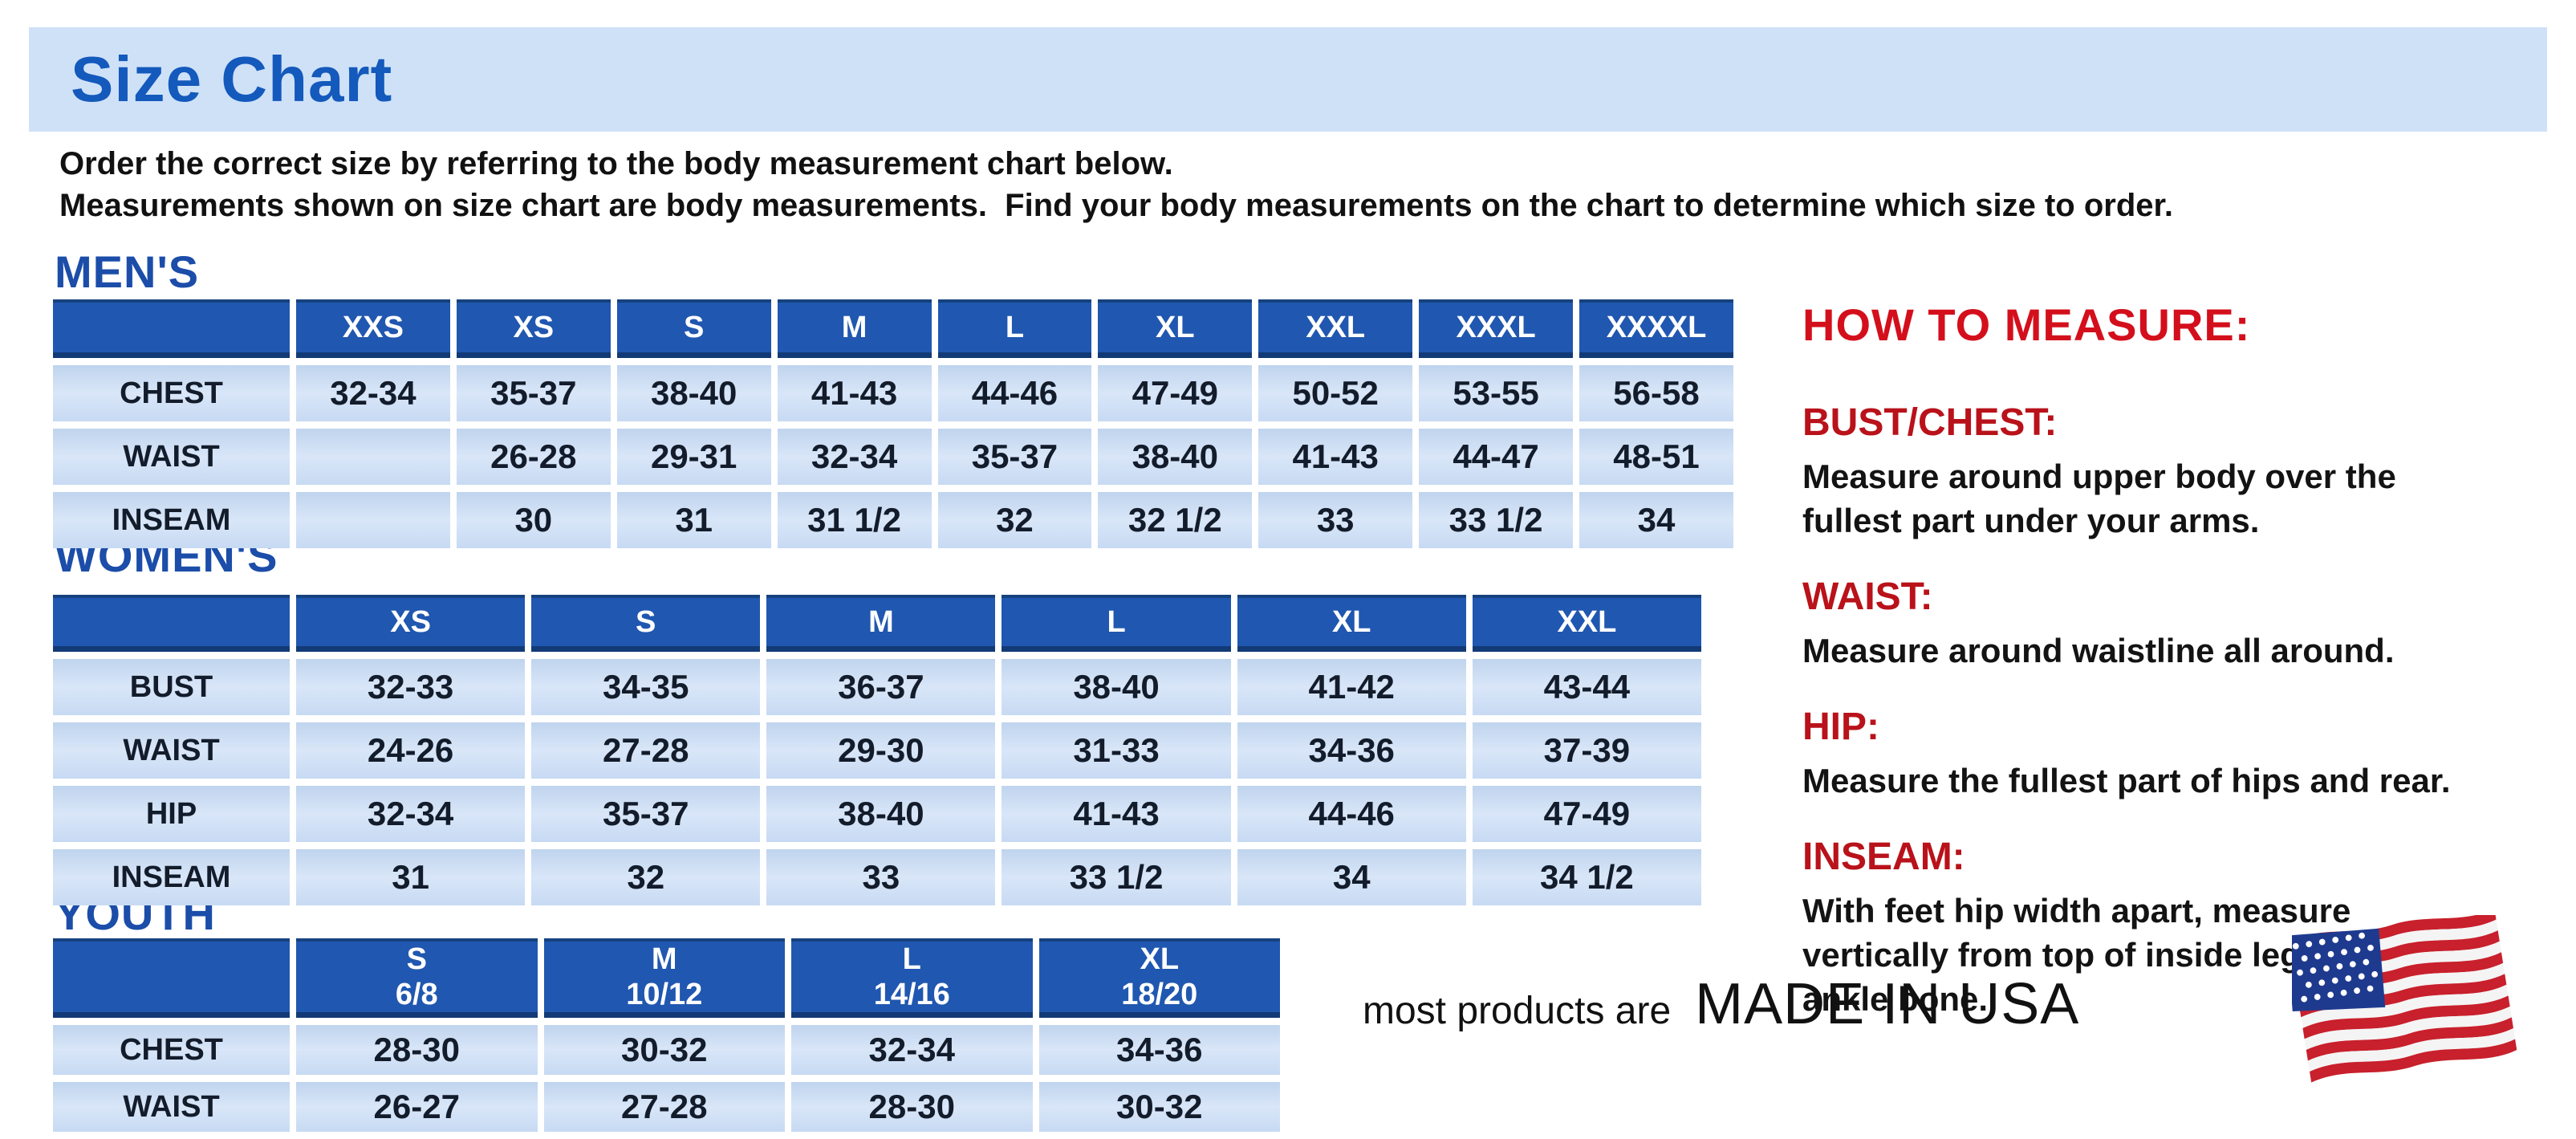  I want to click on how-to-measure-heading: HOW TO MEASURE:, so click(2026, 324).